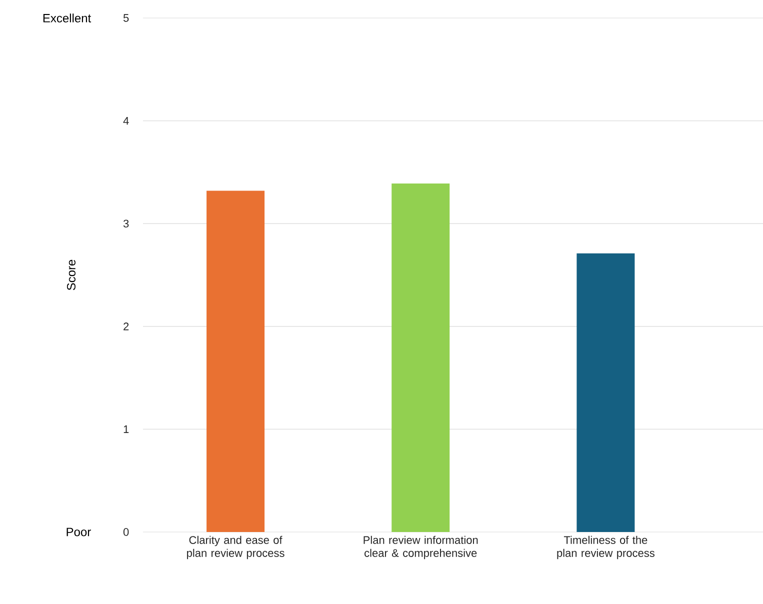 This screenshot has width=763, height=604. What do you see at coordinates (235, 548) in the screenshot?
I see `x-tick-label: Clarity and ease of plan review process` at bounding box center [235, 548].